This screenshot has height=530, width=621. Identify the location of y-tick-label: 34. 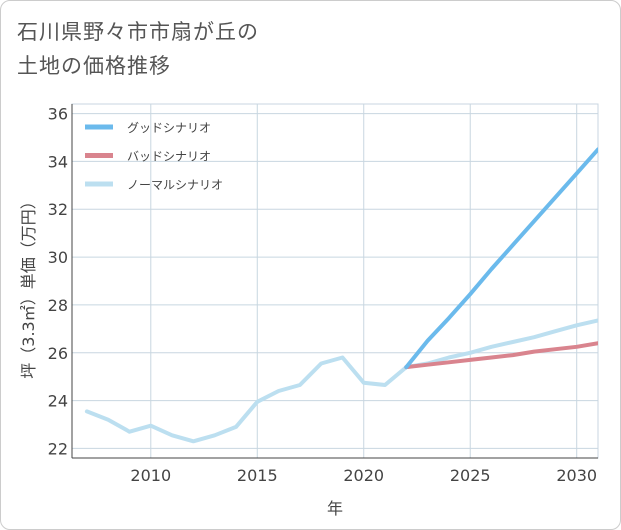
(58, 161).